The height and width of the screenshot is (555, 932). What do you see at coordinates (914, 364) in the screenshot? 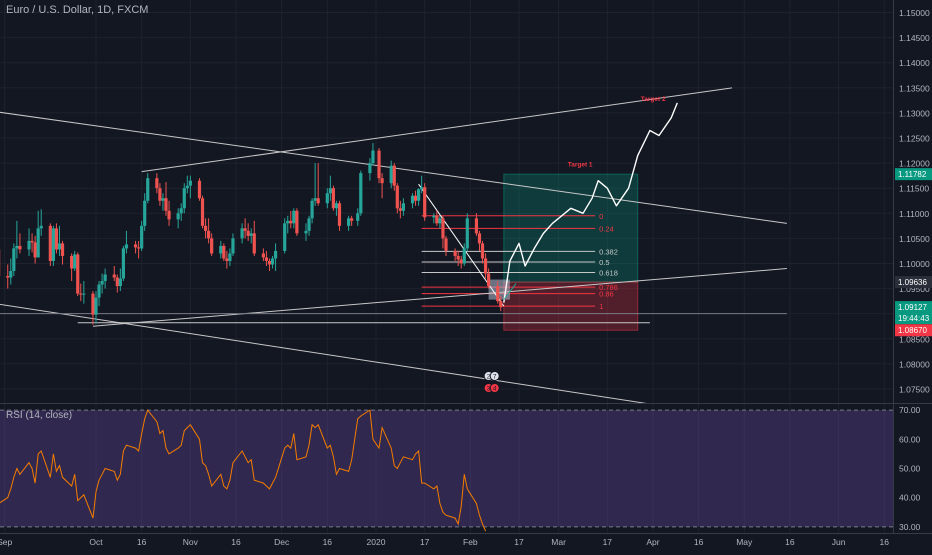
I see `price-tick-label: 1.08000` at bounding box center [914, 364].